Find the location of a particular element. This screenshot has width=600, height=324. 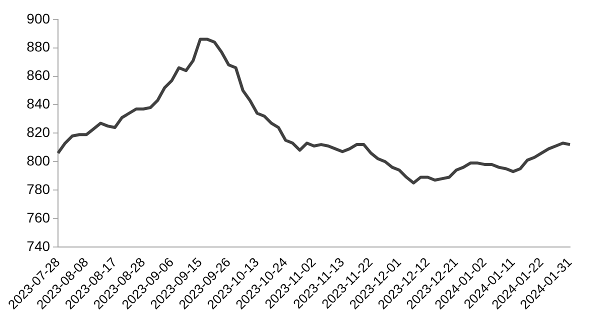

y-tick-label: 880 is located at coordinates (38, 46).